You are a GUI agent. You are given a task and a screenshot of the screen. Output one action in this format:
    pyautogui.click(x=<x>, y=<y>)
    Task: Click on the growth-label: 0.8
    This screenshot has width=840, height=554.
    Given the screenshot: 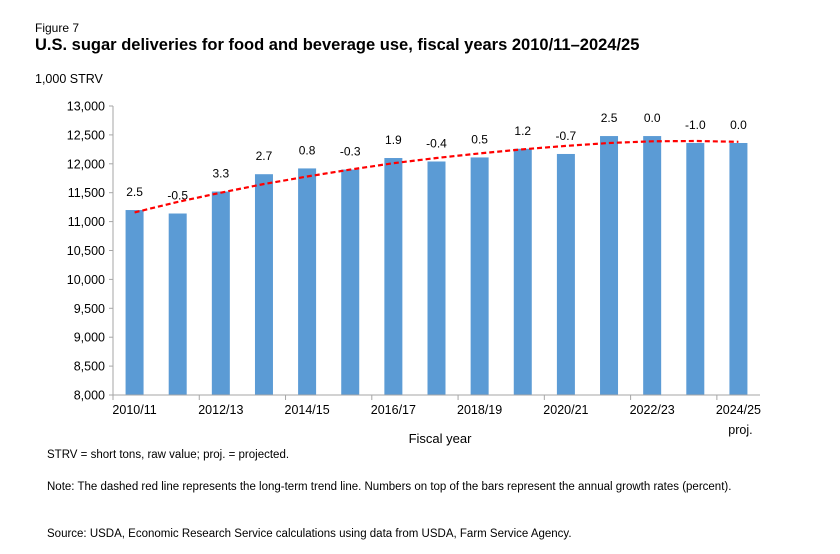 What is the action you would take?
    pyautogui.click(x=307, y=150)
    